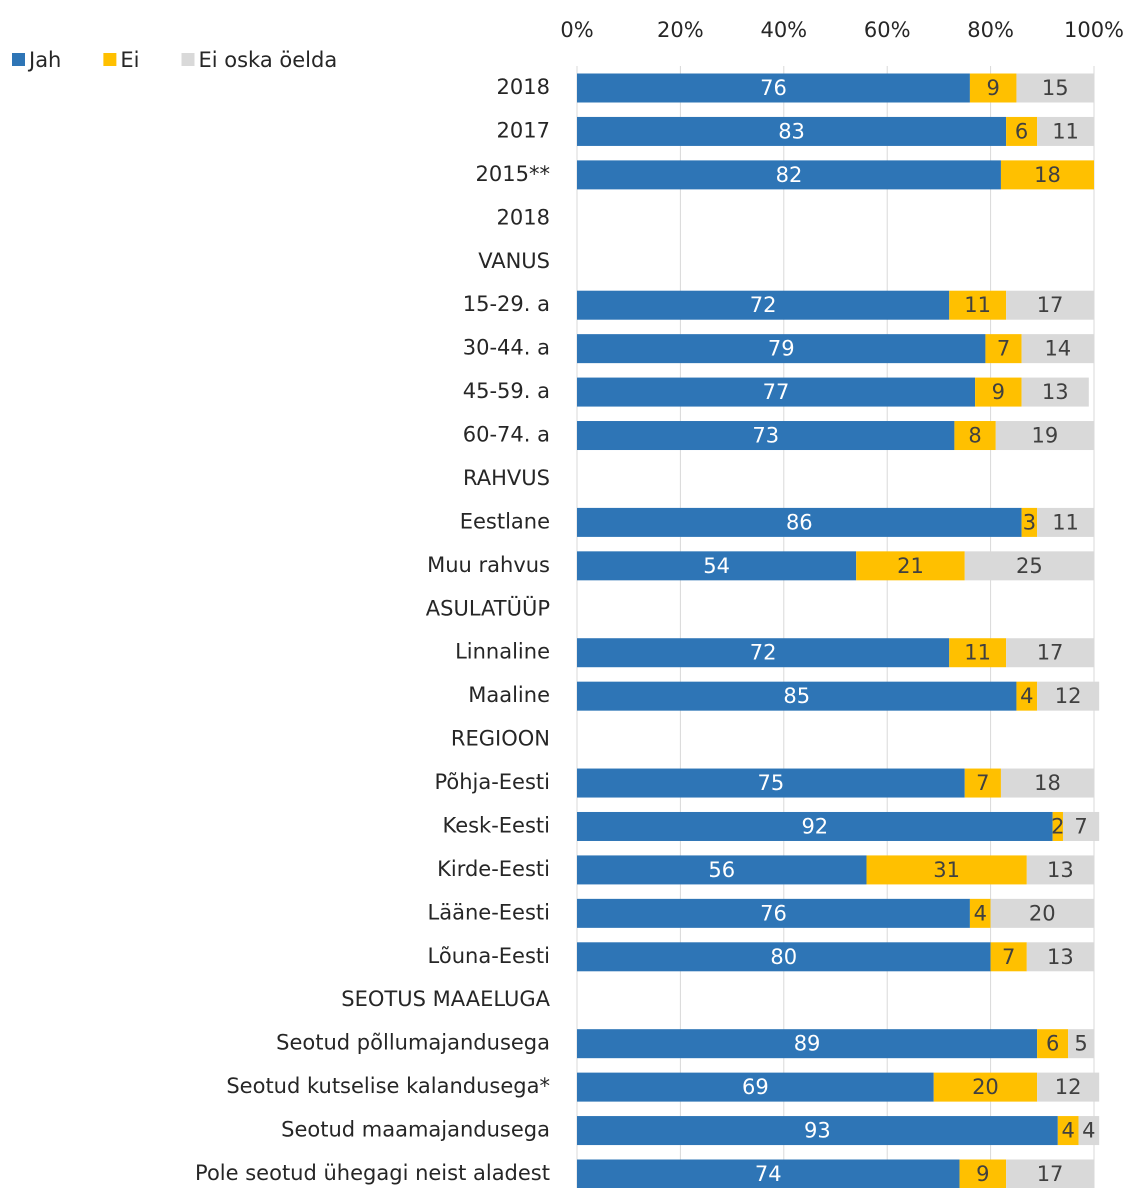 This screenshot has height=1188, width=1135. Describe the element at coordinates (1068, 1087) in the screenshot. I see `data-label: 12` at that location.